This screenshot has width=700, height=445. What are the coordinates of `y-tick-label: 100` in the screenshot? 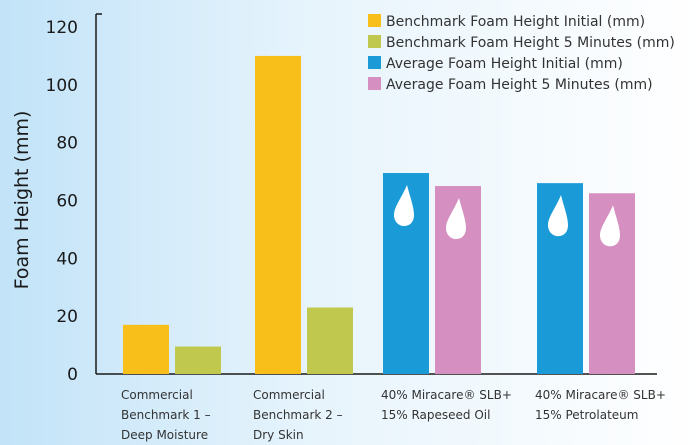 It's located at (62, 86).